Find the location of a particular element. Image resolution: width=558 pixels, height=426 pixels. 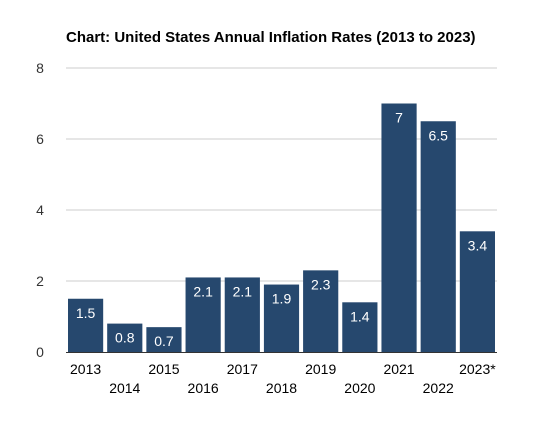

x-category-label: 2018 is located at coordinates (281, 388).